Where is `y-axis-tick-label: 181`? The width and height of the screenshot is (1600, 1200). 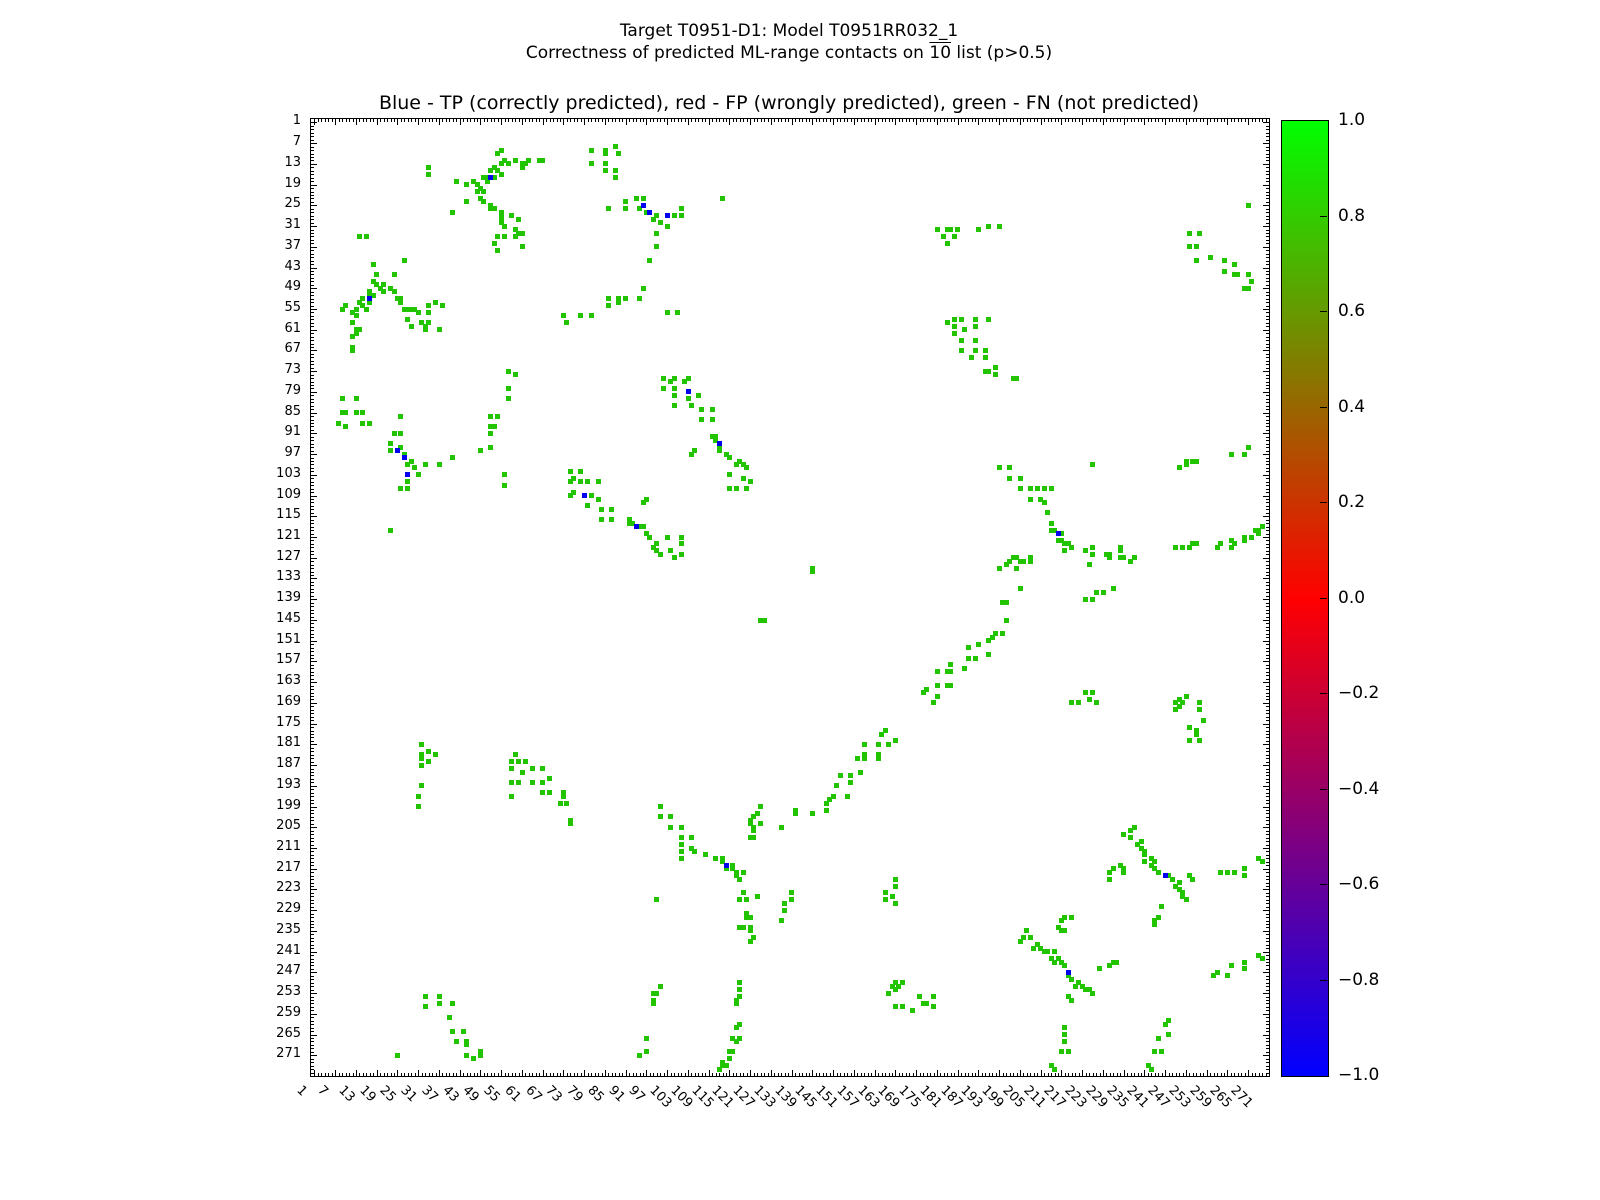 y-axis-tick-label: 181 is located at coordinates (288, 743).